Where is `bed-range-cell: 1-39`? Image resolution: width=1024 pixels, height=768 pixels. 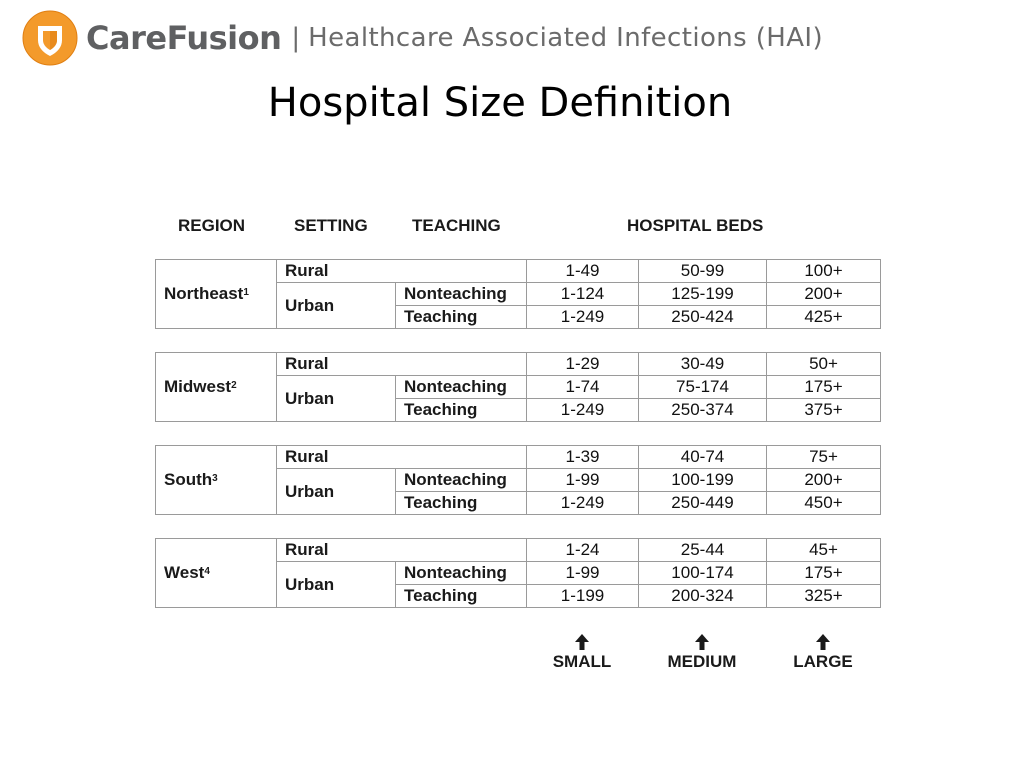 bed-range-cell: 1-39 is located at coordinates (582, 457).